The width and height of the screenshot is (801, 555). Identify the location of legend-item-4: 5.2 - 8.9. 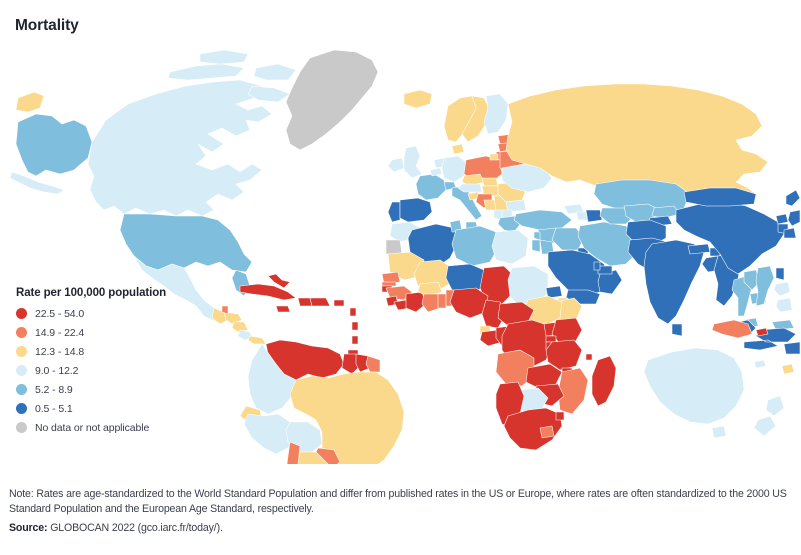
(116, 389).